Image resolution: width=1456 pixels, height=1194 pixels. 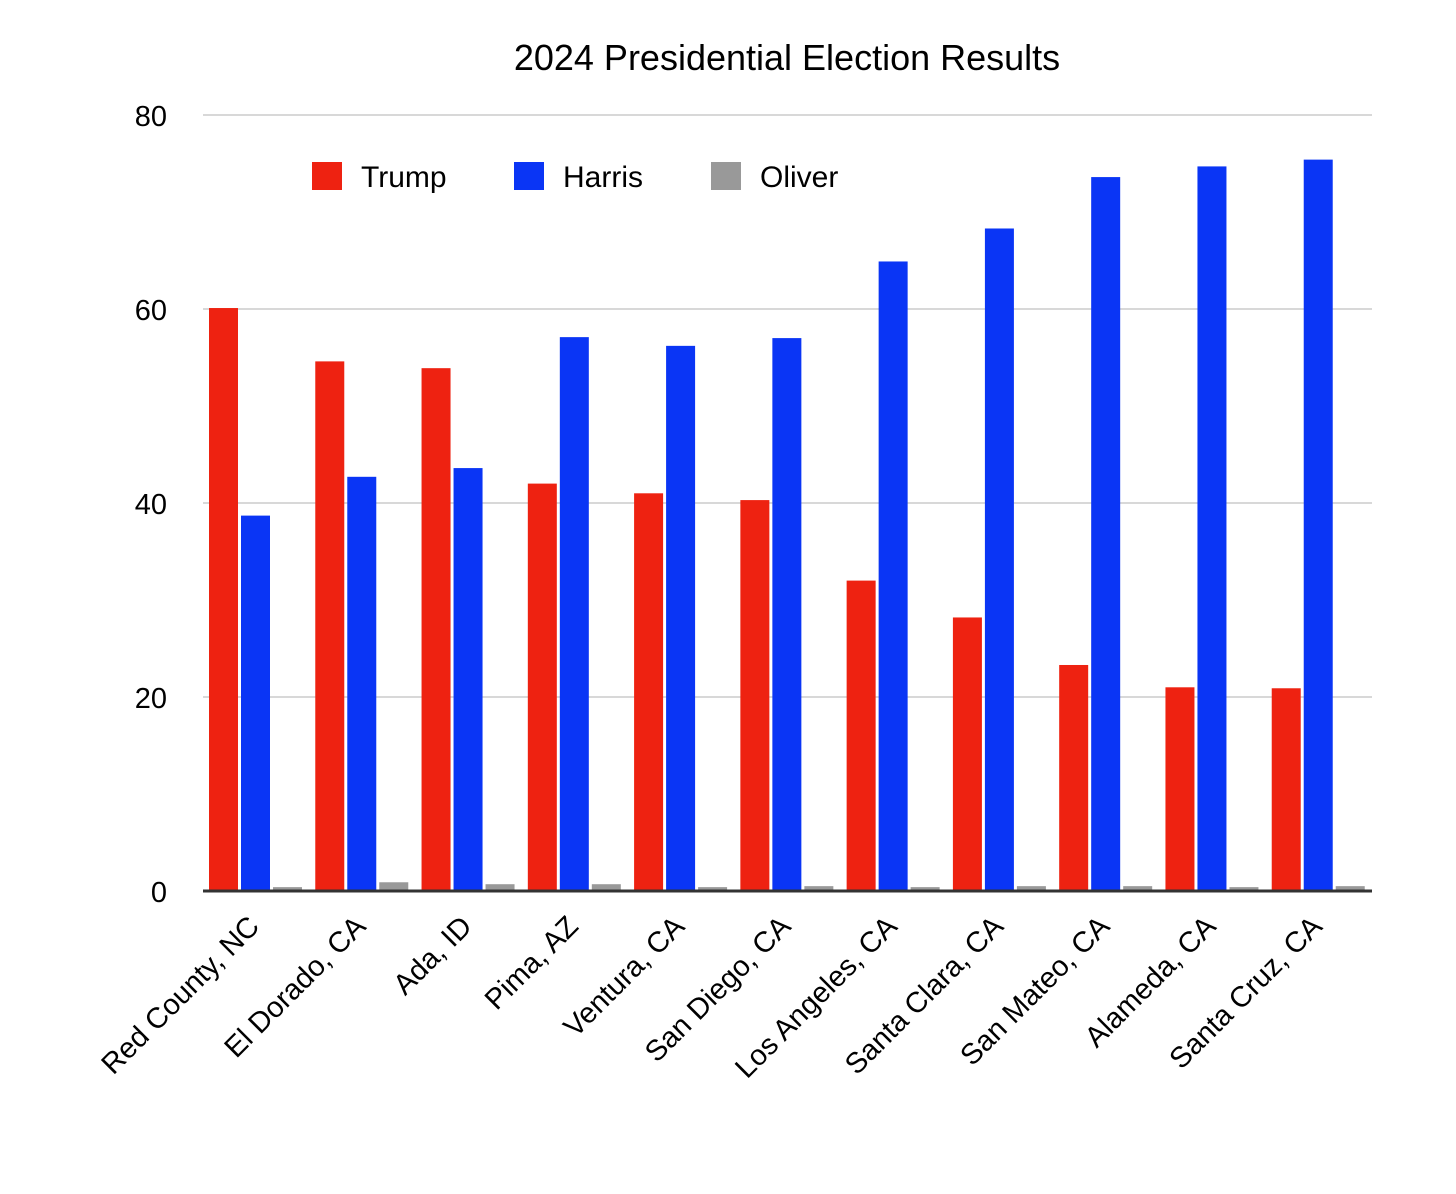 I want to click on legend-label-oliver: Oliver, so click(x=799, y=177).